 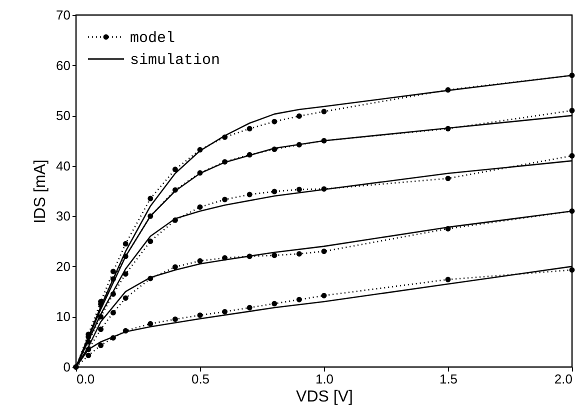 I want to click on x-axis-title: VDS [V], so click(x=324, y=397).